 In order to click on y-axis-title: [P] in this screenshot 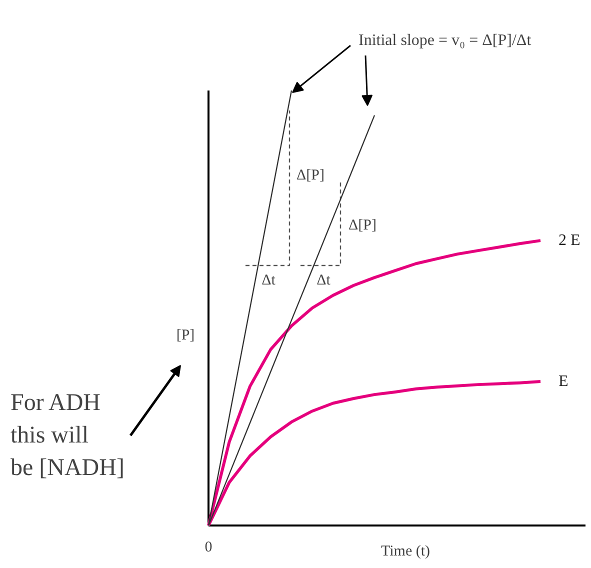, I will do `click(185, 336)`.